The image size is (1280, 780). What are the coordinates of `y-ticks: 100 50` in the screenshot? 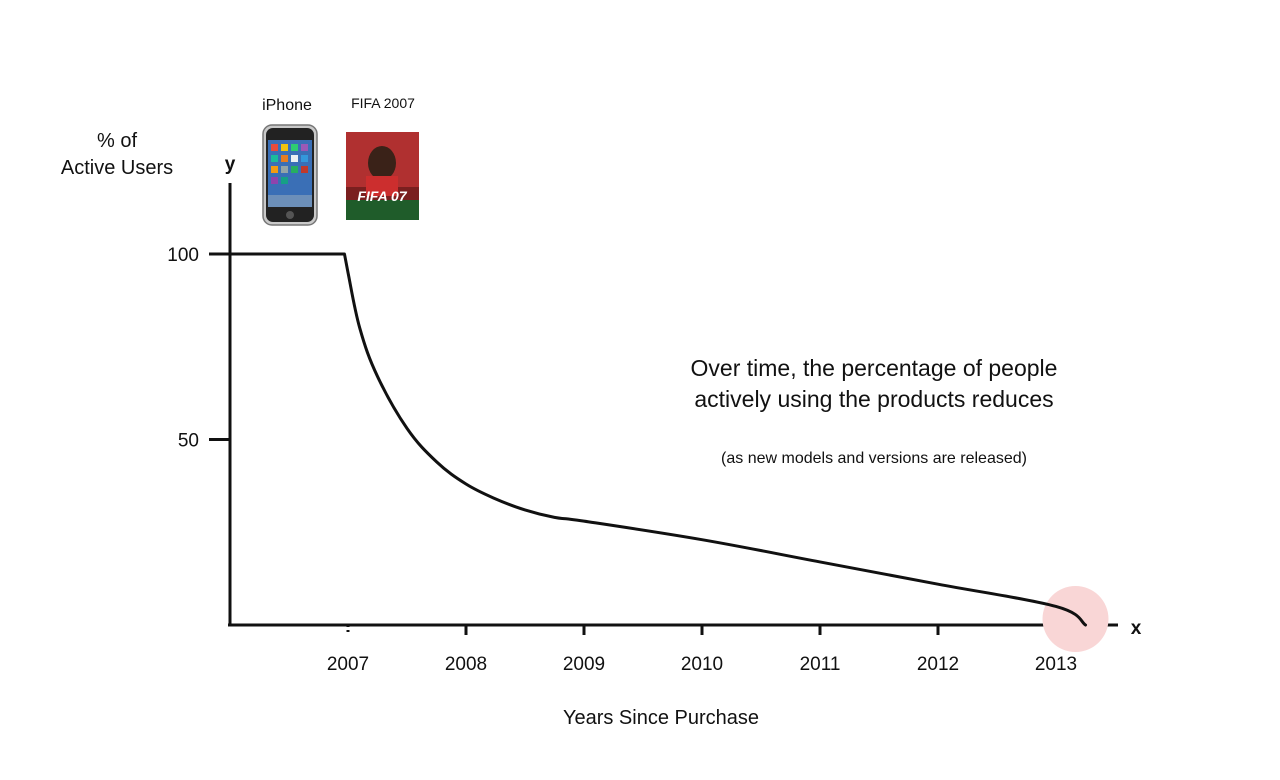 It's located at (198, 348).